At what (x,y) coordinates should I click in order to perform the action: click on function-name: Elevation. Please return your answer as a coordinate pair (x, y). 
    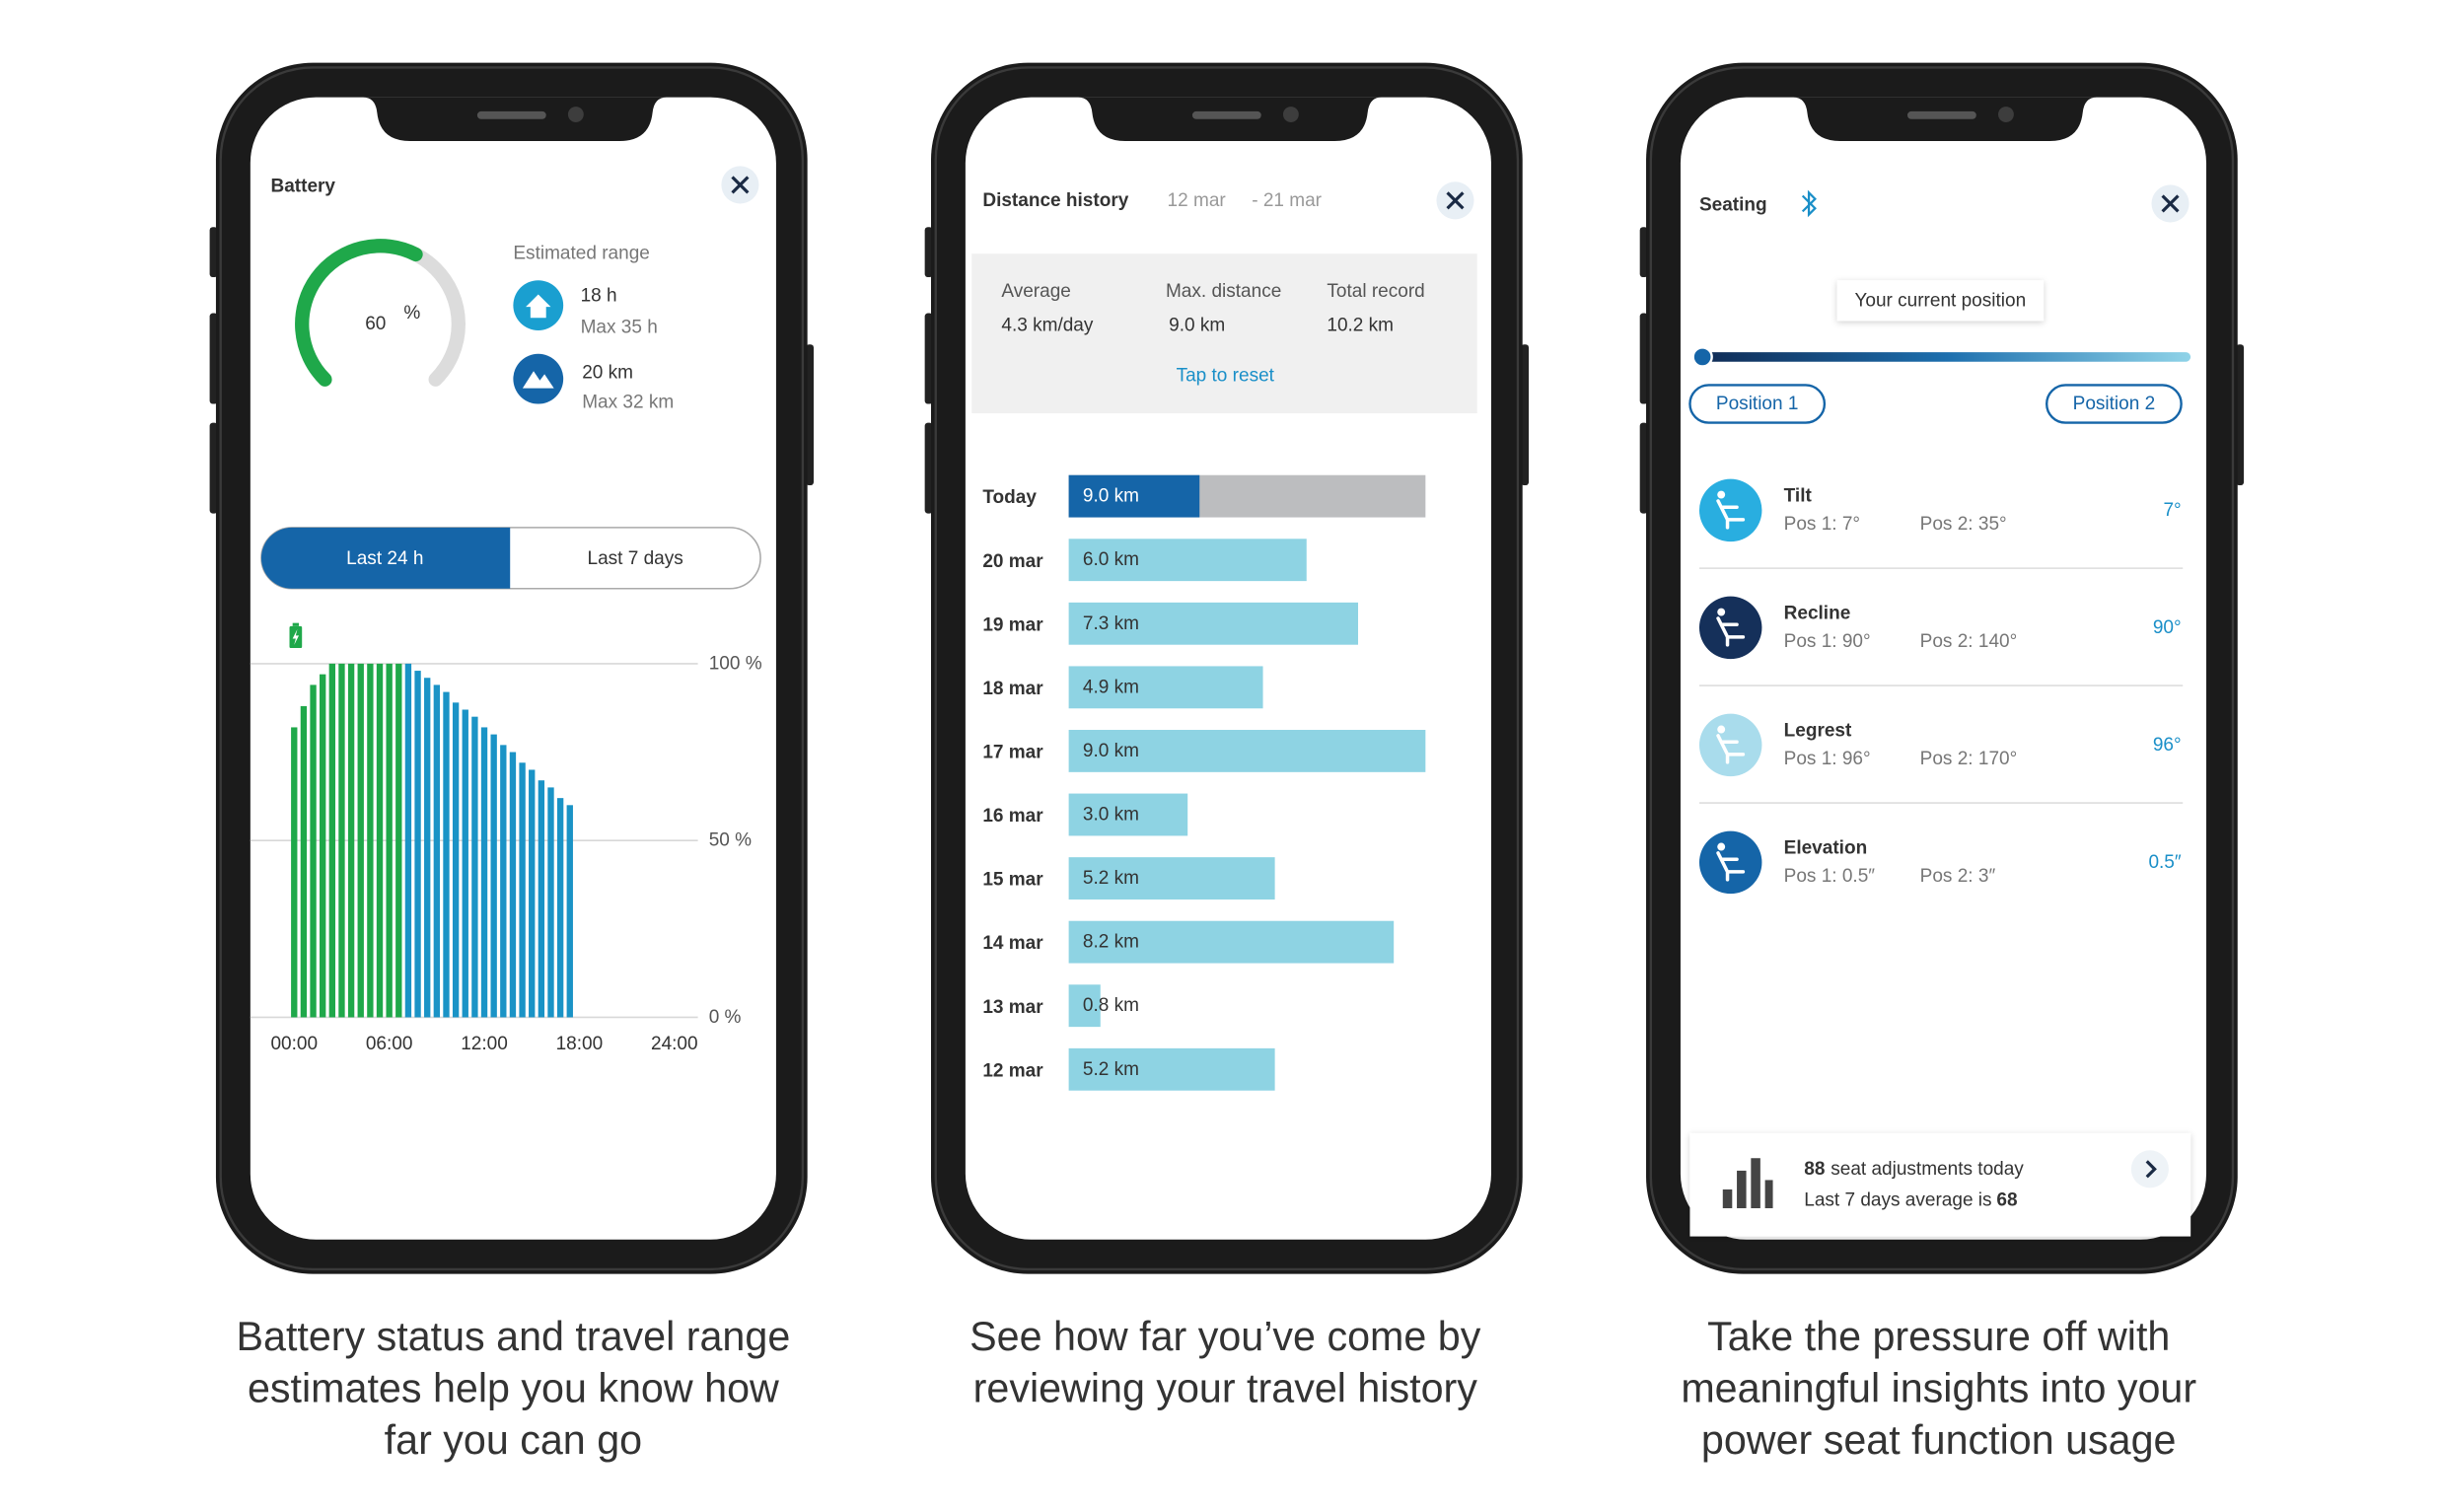
    Looking at the image, I should click on (1826, 848).